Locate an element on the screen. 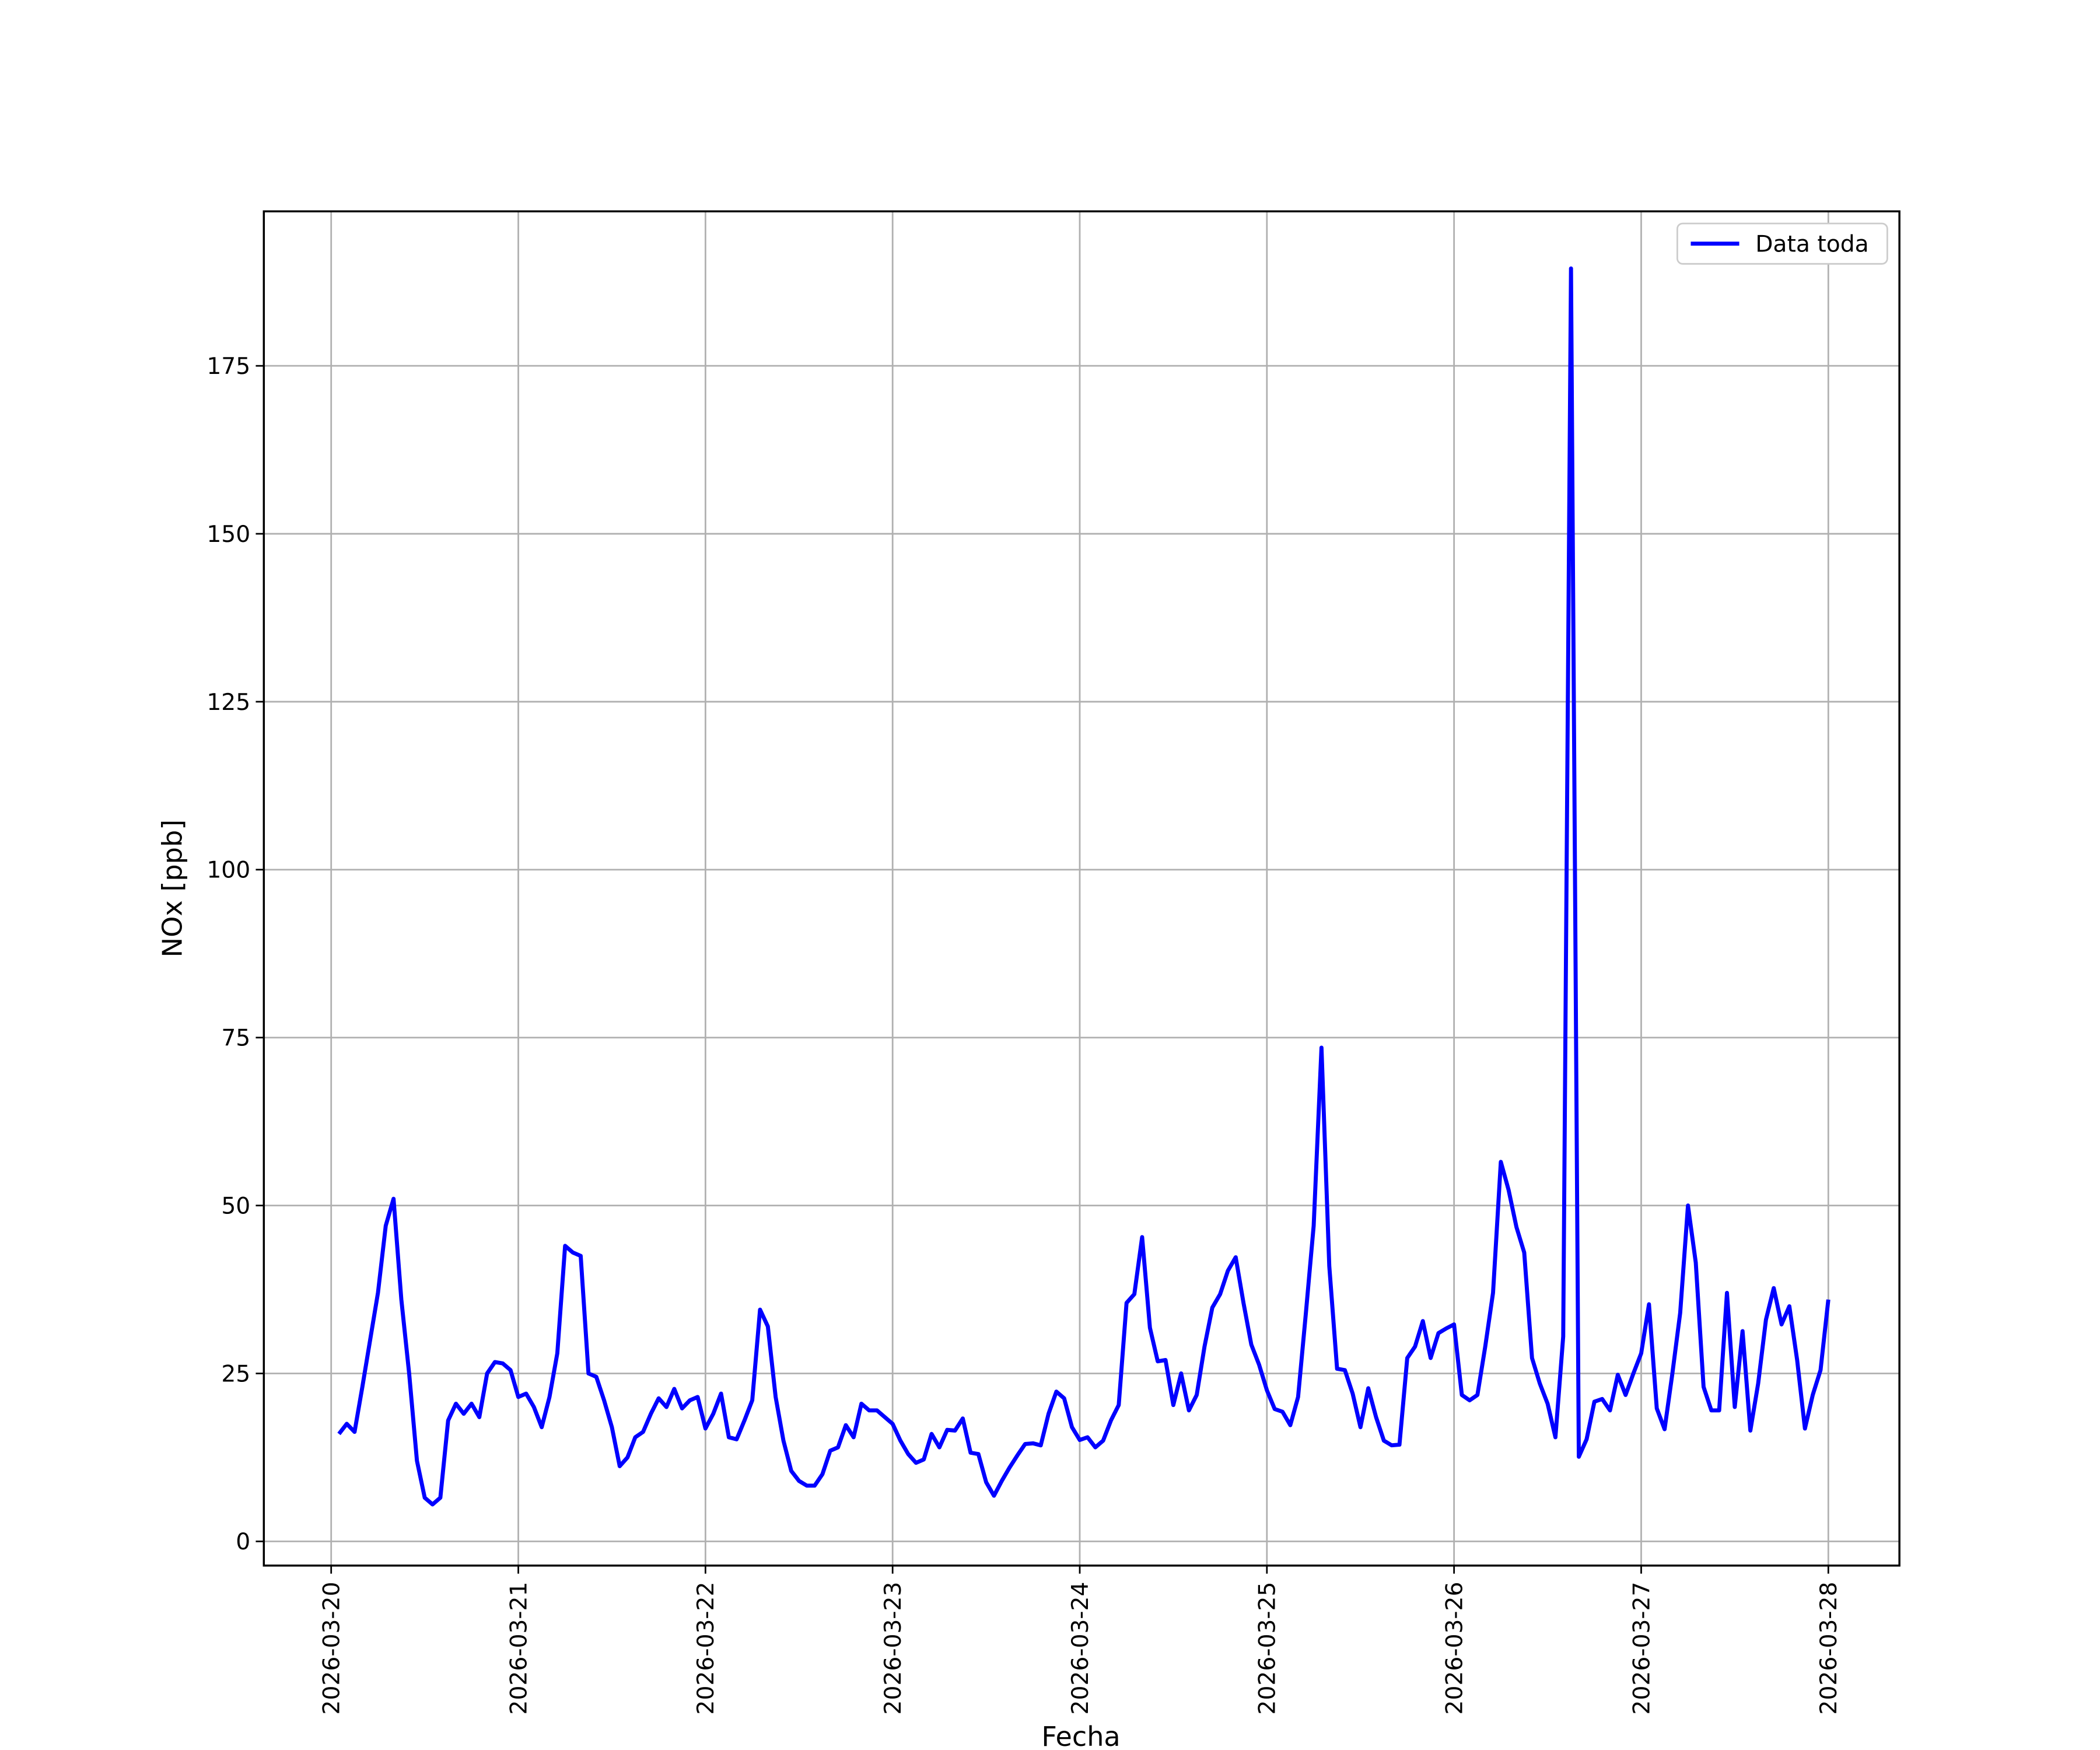 The width and height of the screenshot is (2100, 1750). y-tick-label: 150 is located at coordinates (228, 535).